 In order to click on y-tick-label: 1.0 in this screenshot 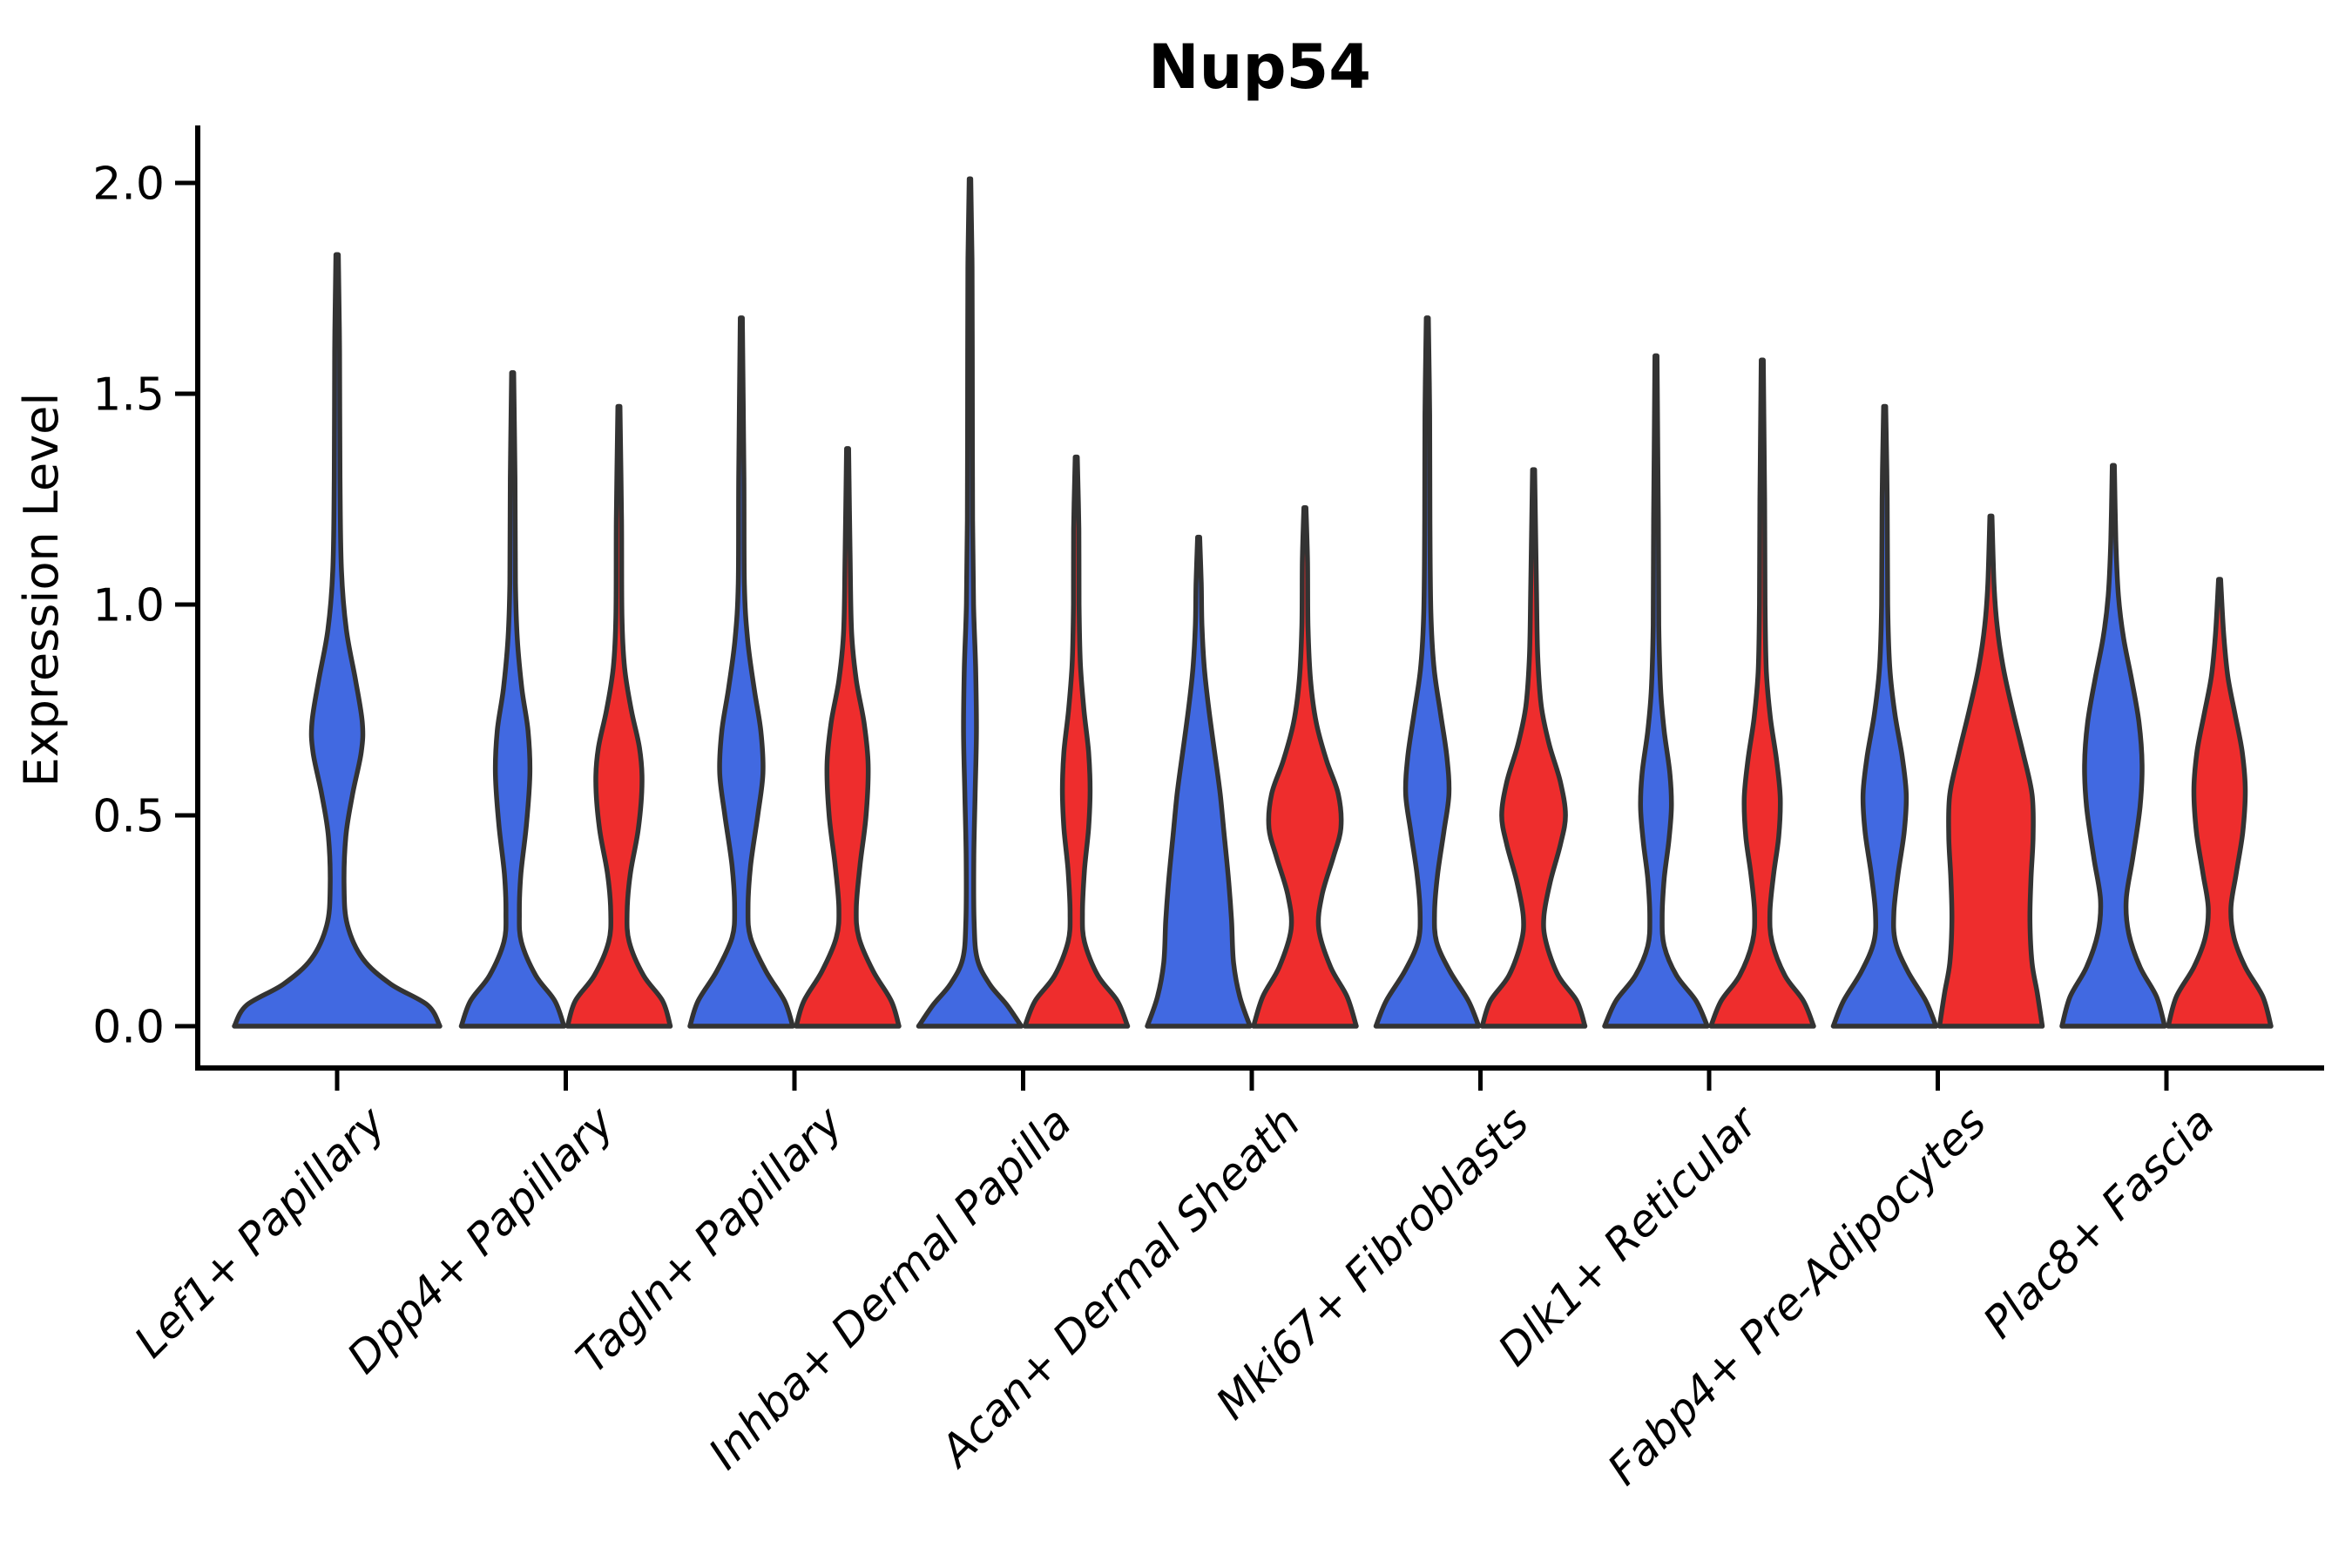, I will do `click(129, 606)`.